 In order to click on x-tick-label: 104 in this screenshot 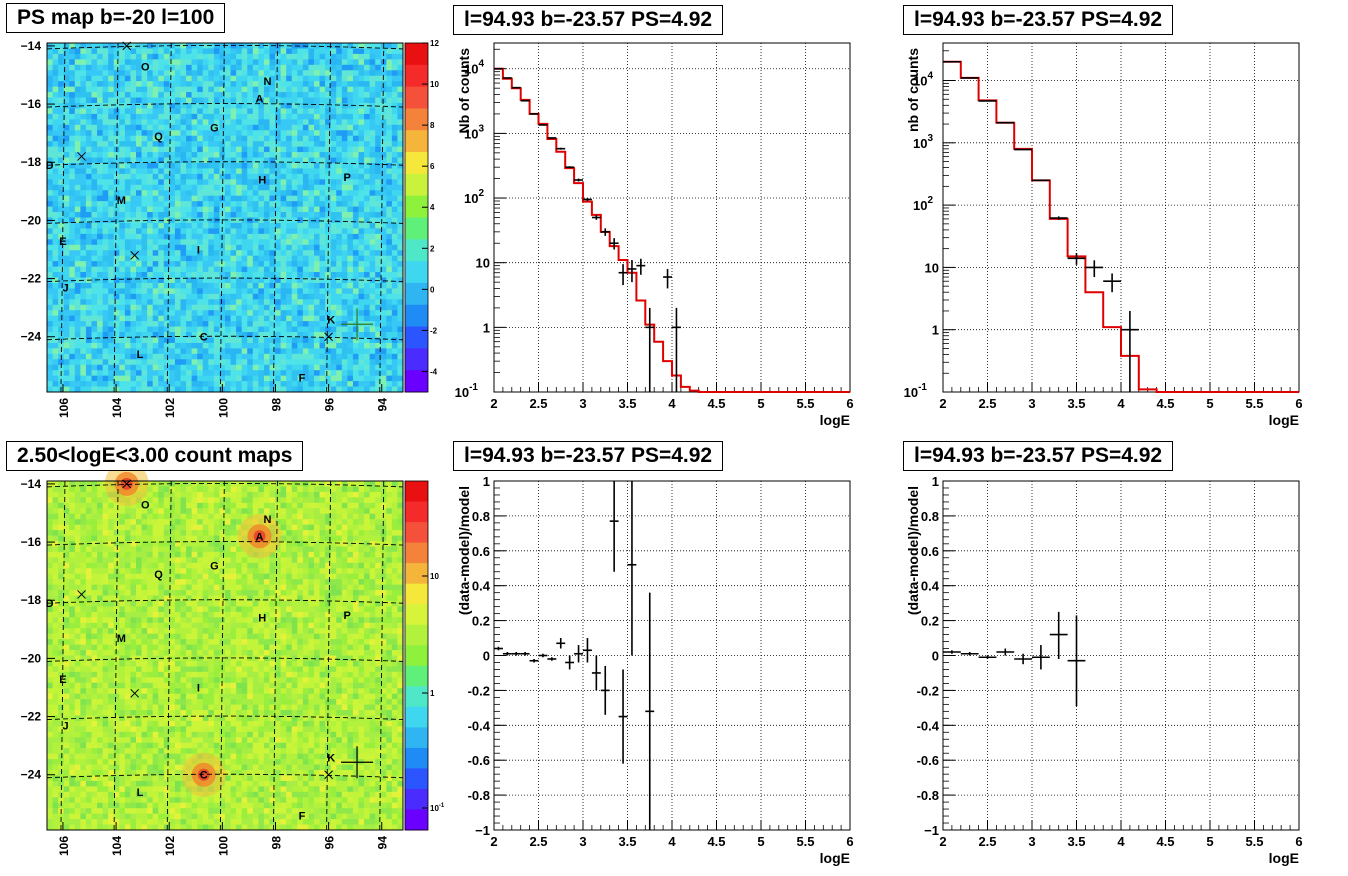, I will do `click(117, 846)`.